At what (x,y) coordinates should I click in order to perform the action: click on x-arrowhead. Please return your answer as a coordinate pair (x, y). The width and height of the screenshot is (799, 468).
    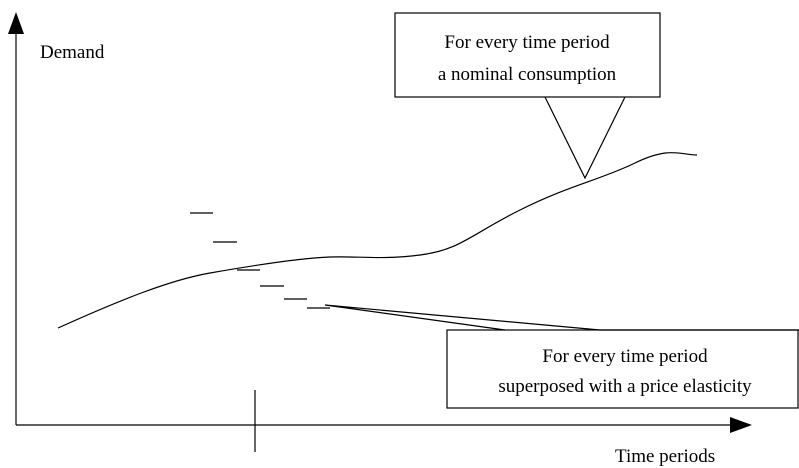
    Looking at the image, I should click on (741, 425).